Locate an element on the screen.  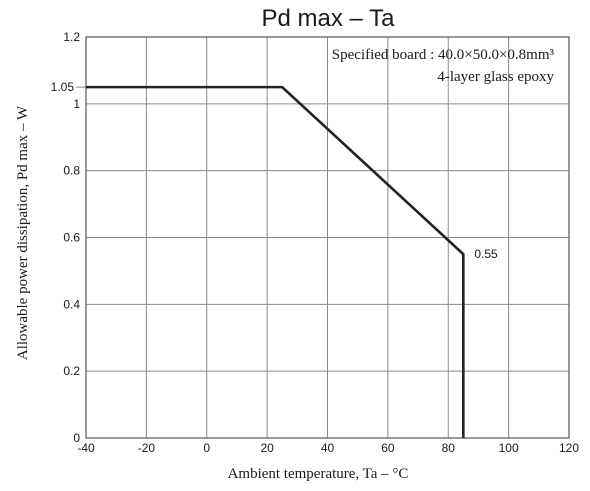
y-tick-labels: 0 0.2 0.4 0.6 0.8 1 1.2 1.05 is located at coordinates (66, 237).